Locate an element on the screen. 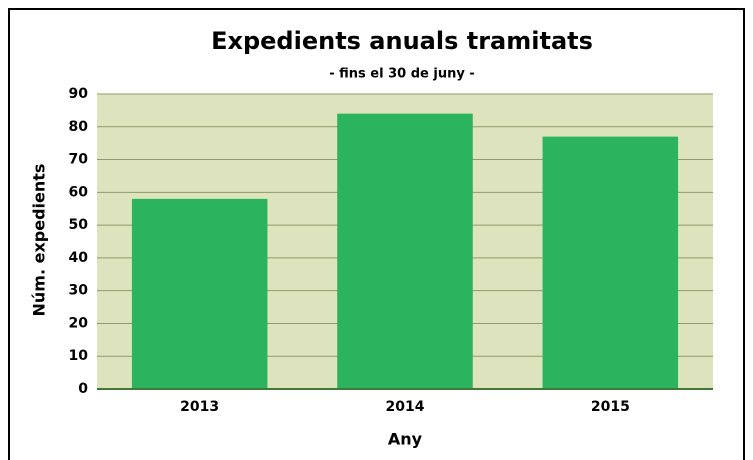  y-tick-label: 70 is located at coordinates (79, 160).